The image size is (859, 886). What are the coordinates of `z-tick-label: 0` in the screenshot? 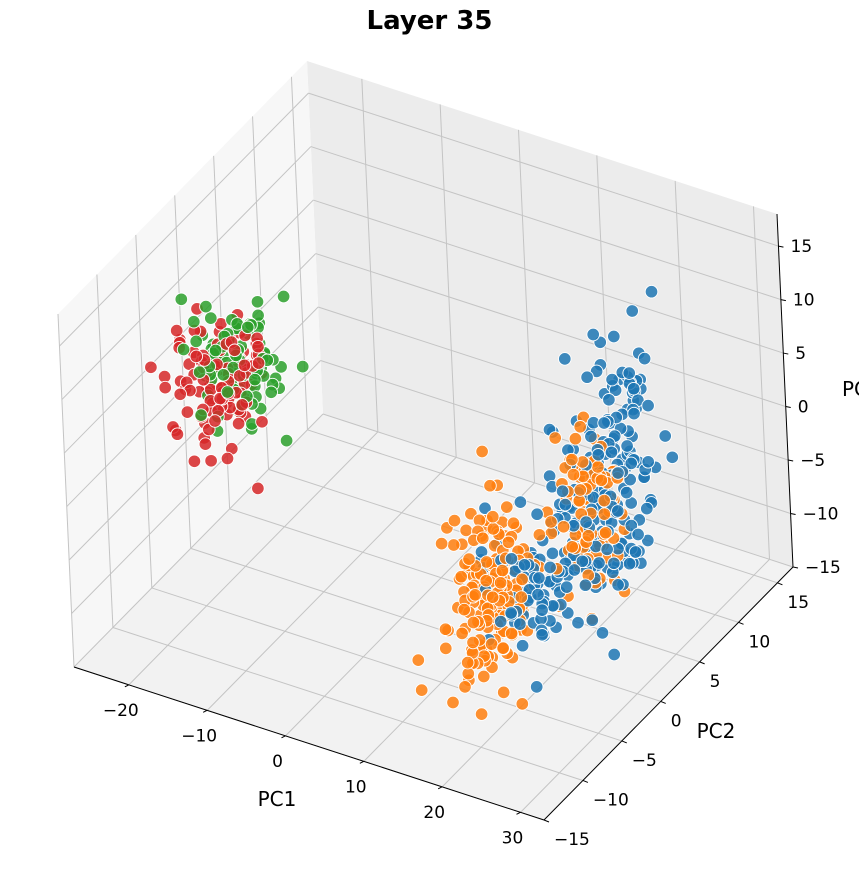 It's located at (803, 408).